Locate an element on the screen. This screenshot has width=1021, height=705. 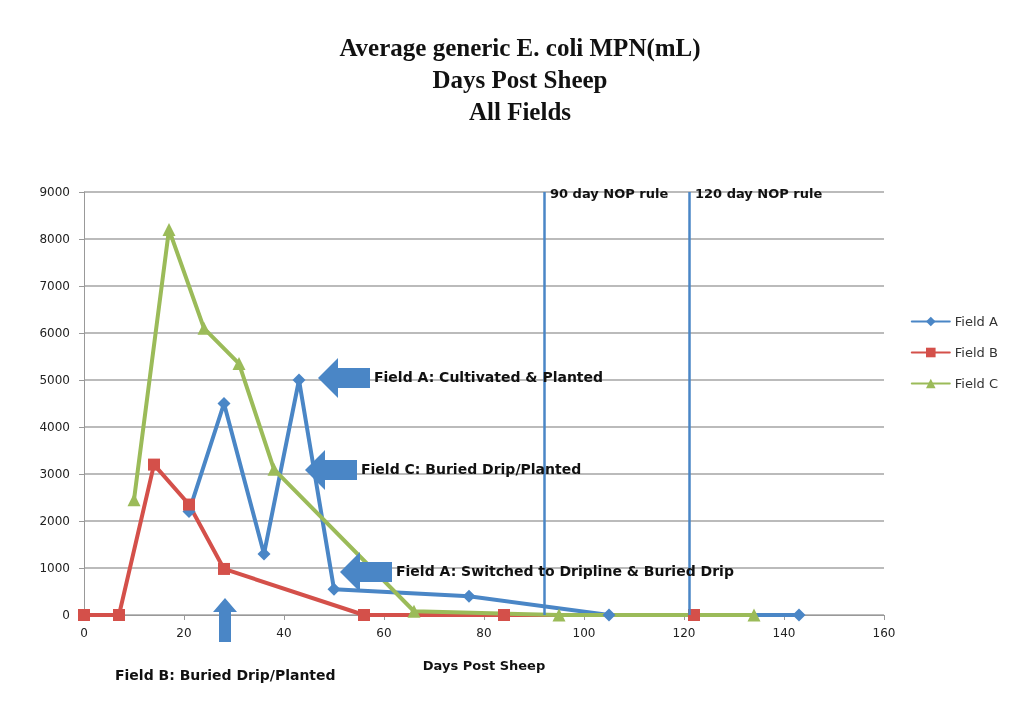
ref-line-label: 90 day NOP rule is located at coordinates (609, 193).